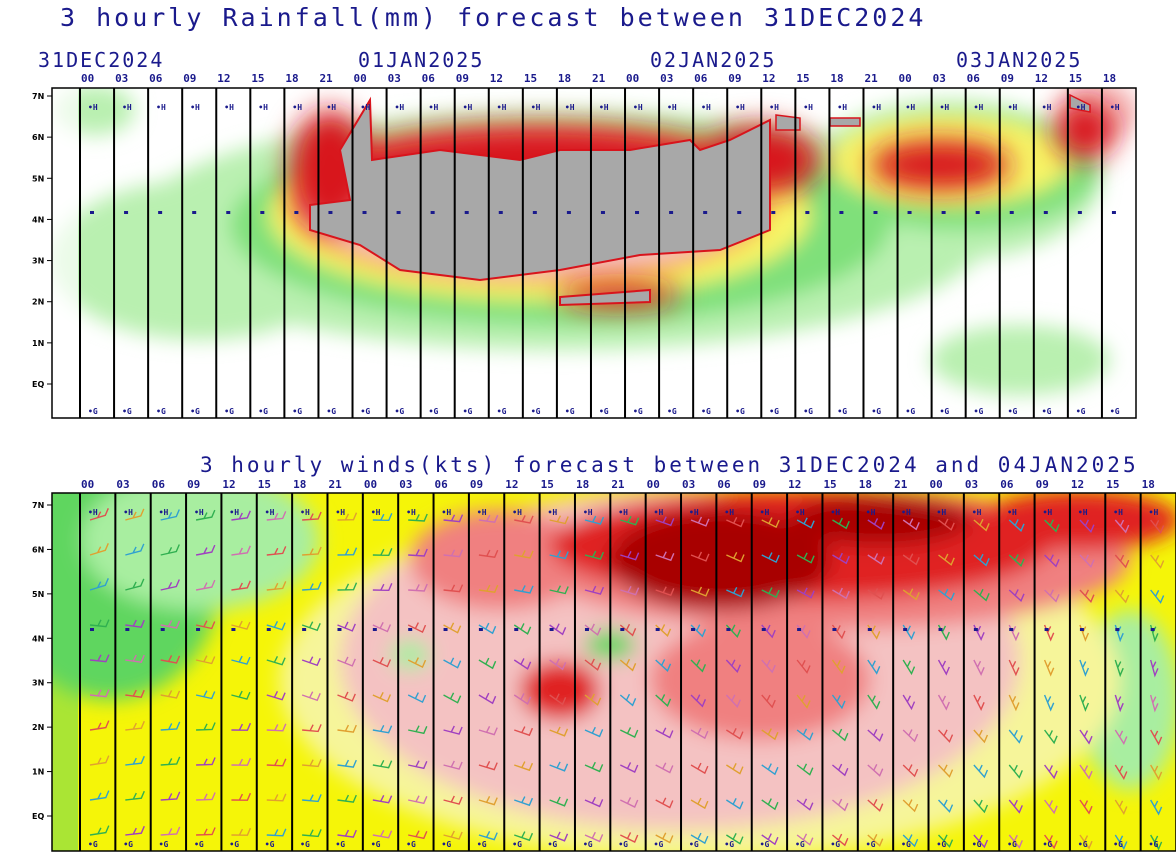 The height and width of the screenshot is (868, 1176). What do you see at coordinates (618, 484) in the screenshot?
I see `hour-label: 21` at bounding box center [618, 484].